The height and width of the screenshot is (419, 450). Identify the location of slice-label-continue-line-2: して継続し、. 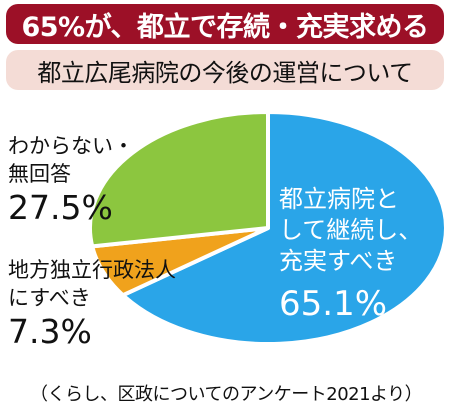
(351, 230).